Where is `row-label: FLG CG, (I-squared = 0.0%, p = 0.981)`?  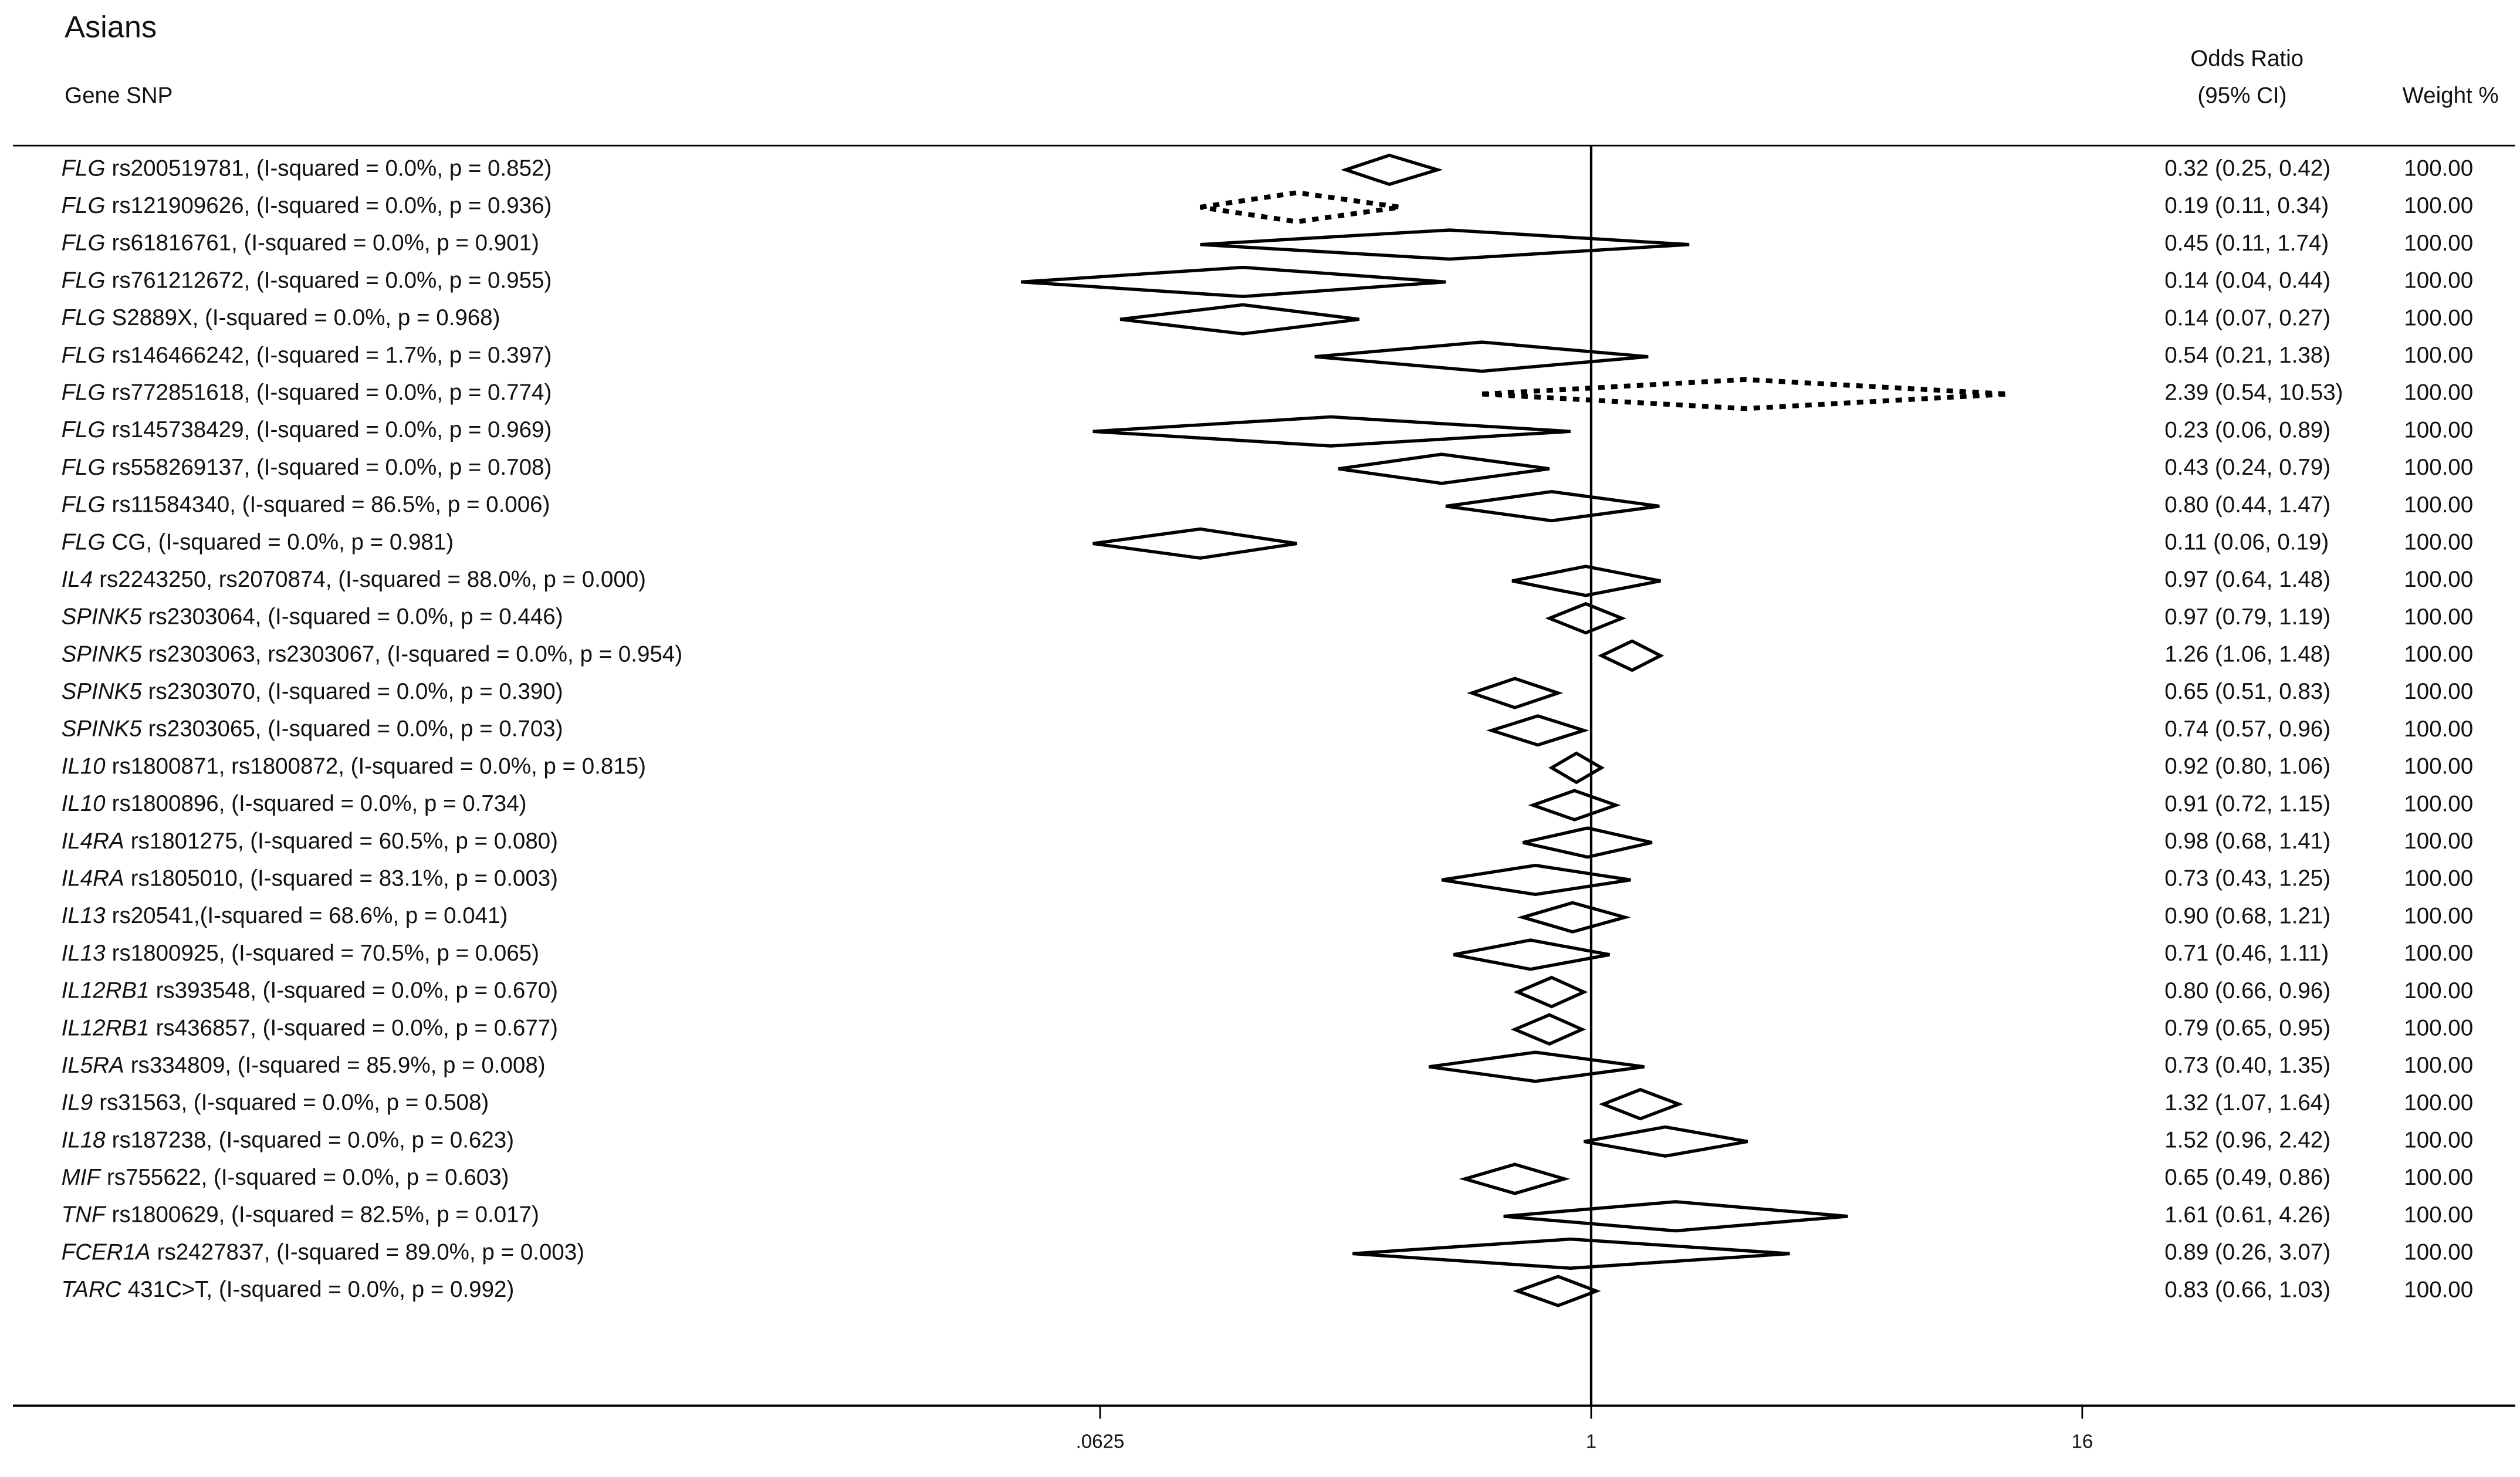 row-label: FLG CG, (I-squared = 0.0%, p = 0.981) is located at coordinates (258, 542).